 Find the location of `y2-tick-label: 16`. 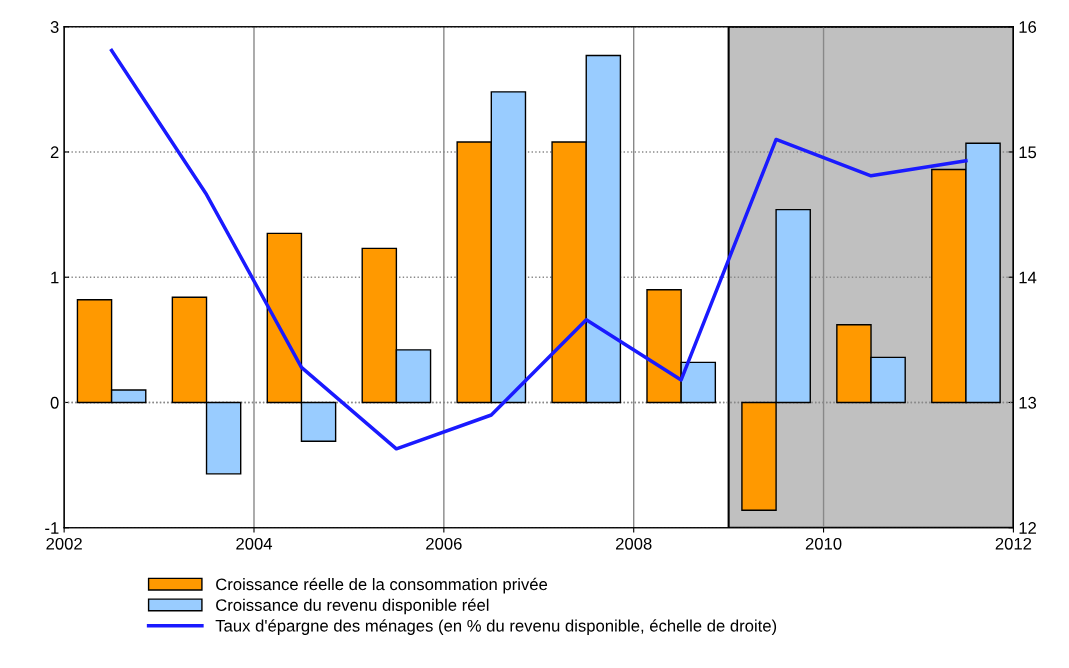

y2-tick-label: 16 is located at coordinates (1028, 27).